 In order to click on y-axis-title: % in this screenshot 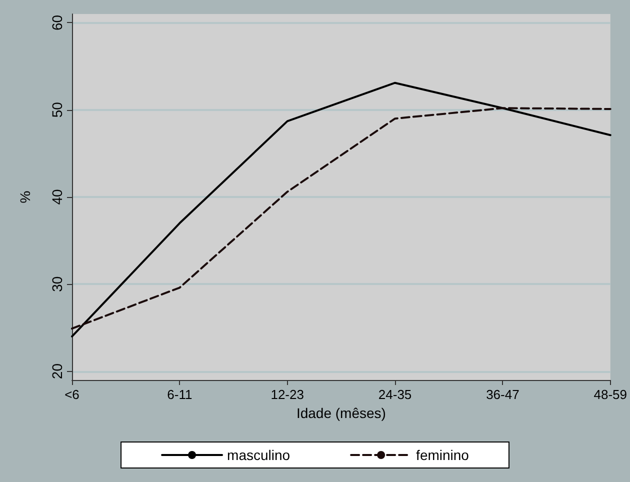, I will do `click(25, 197)`.